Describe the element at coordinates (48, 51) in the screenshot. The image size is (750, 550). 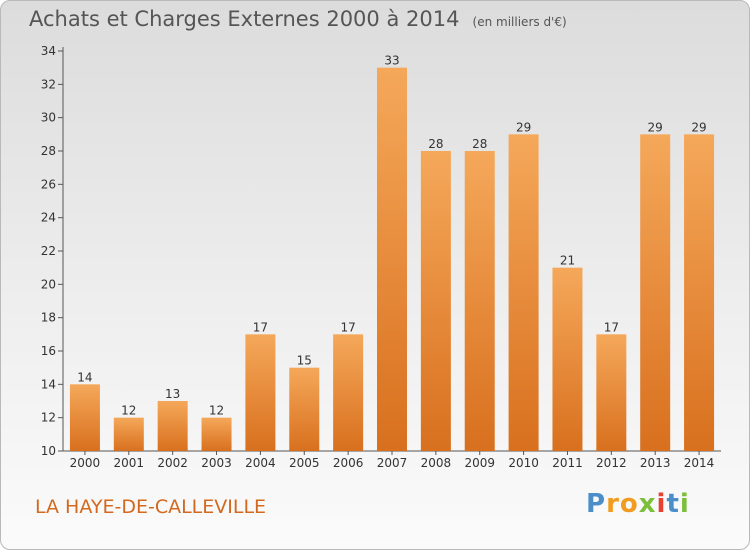
I see `y-tick-label: 34` at that location.